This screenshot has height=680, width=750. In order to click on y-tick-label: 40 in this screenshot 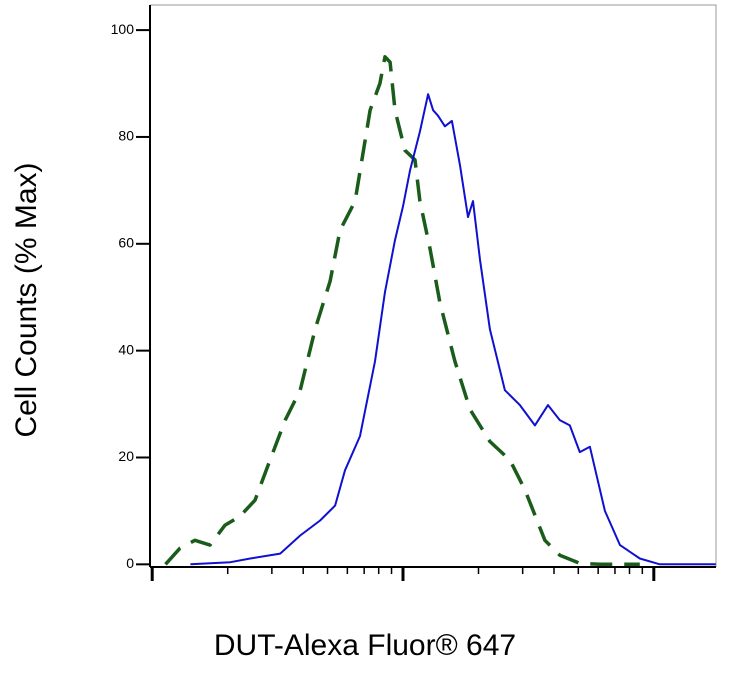, I will do `click(126, 349)`.